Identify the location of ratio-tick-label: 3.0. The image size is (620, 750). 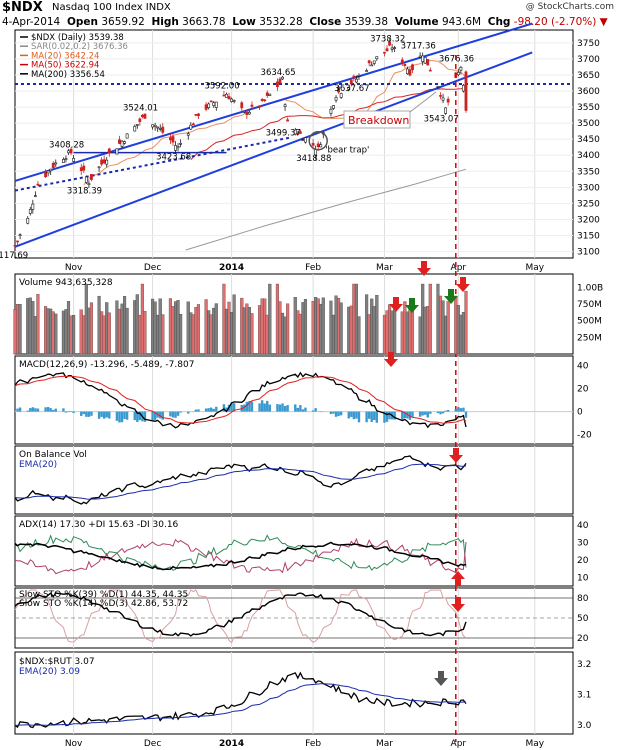
(584, 726).